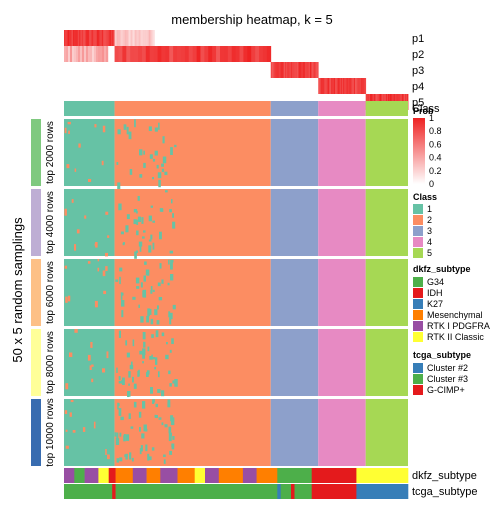  What do you see at coordinates (36, 152) in the screenshot?
I see `row-group-bar` at bounding box center [36, 152].